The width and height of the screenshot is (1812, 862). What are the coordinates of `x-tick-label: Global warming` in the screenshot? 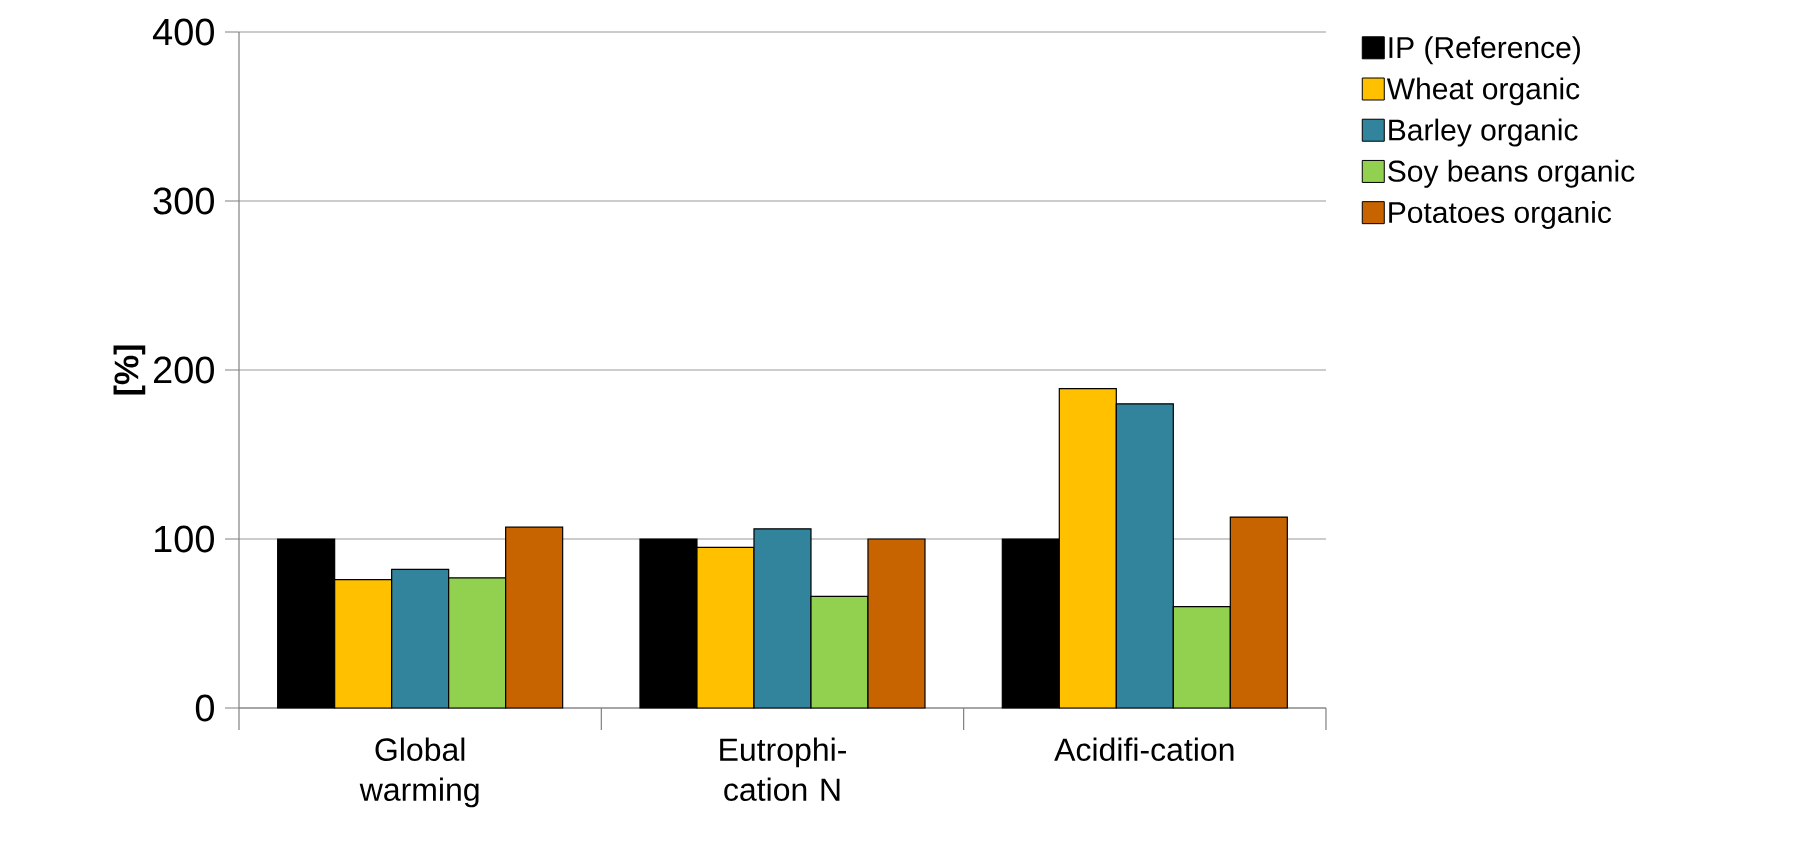 It's located at (419, 772).